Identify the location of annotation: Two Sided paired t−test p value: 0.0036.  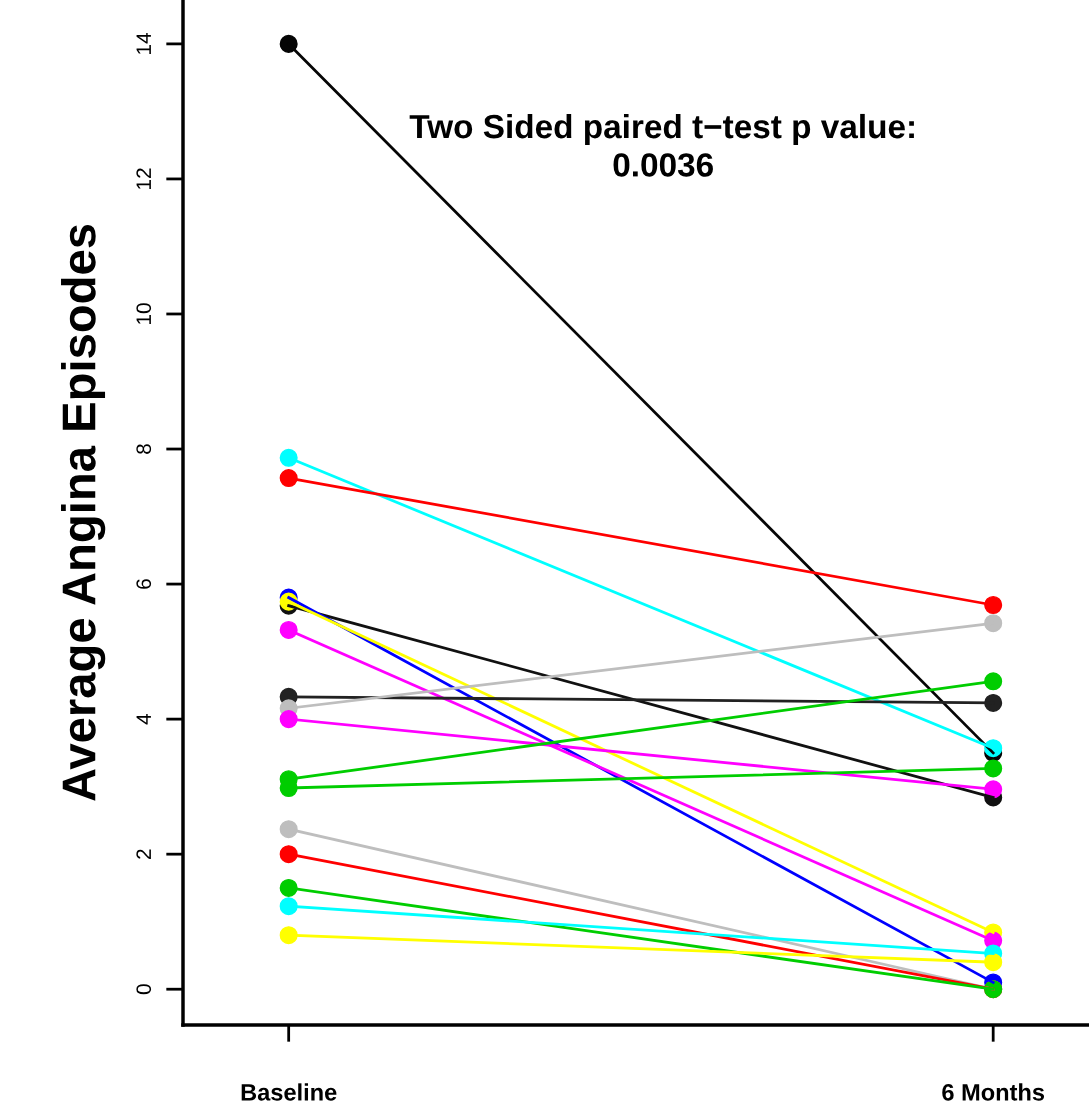
(661, 145).